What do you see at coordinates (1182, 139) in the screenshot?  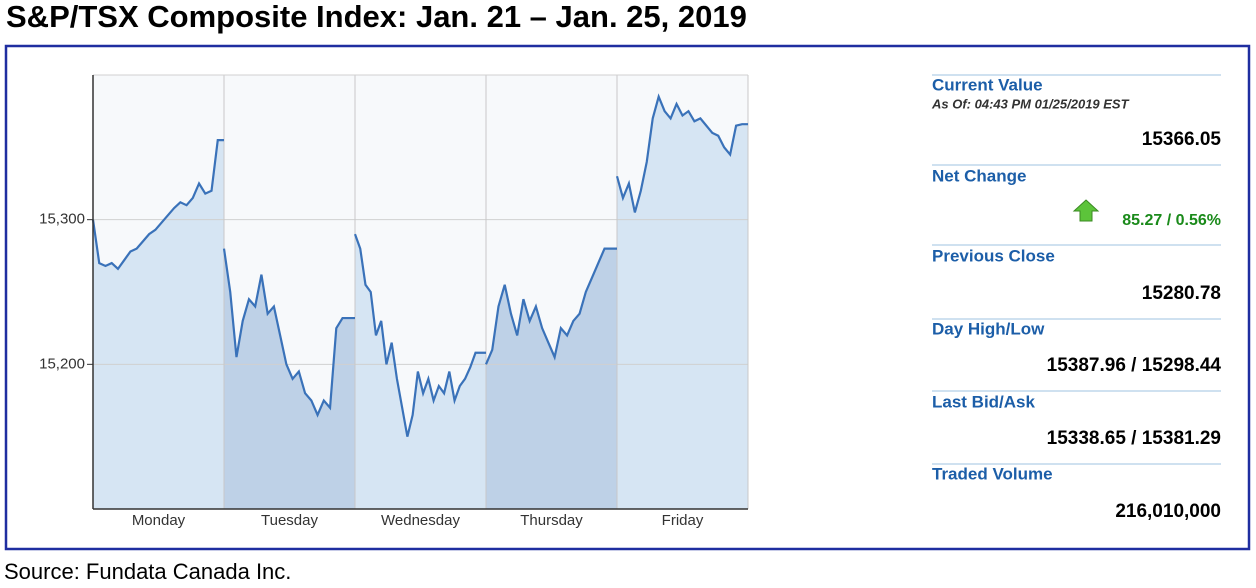 I see `value: 15366.05` at bounding box center [1182, 139].